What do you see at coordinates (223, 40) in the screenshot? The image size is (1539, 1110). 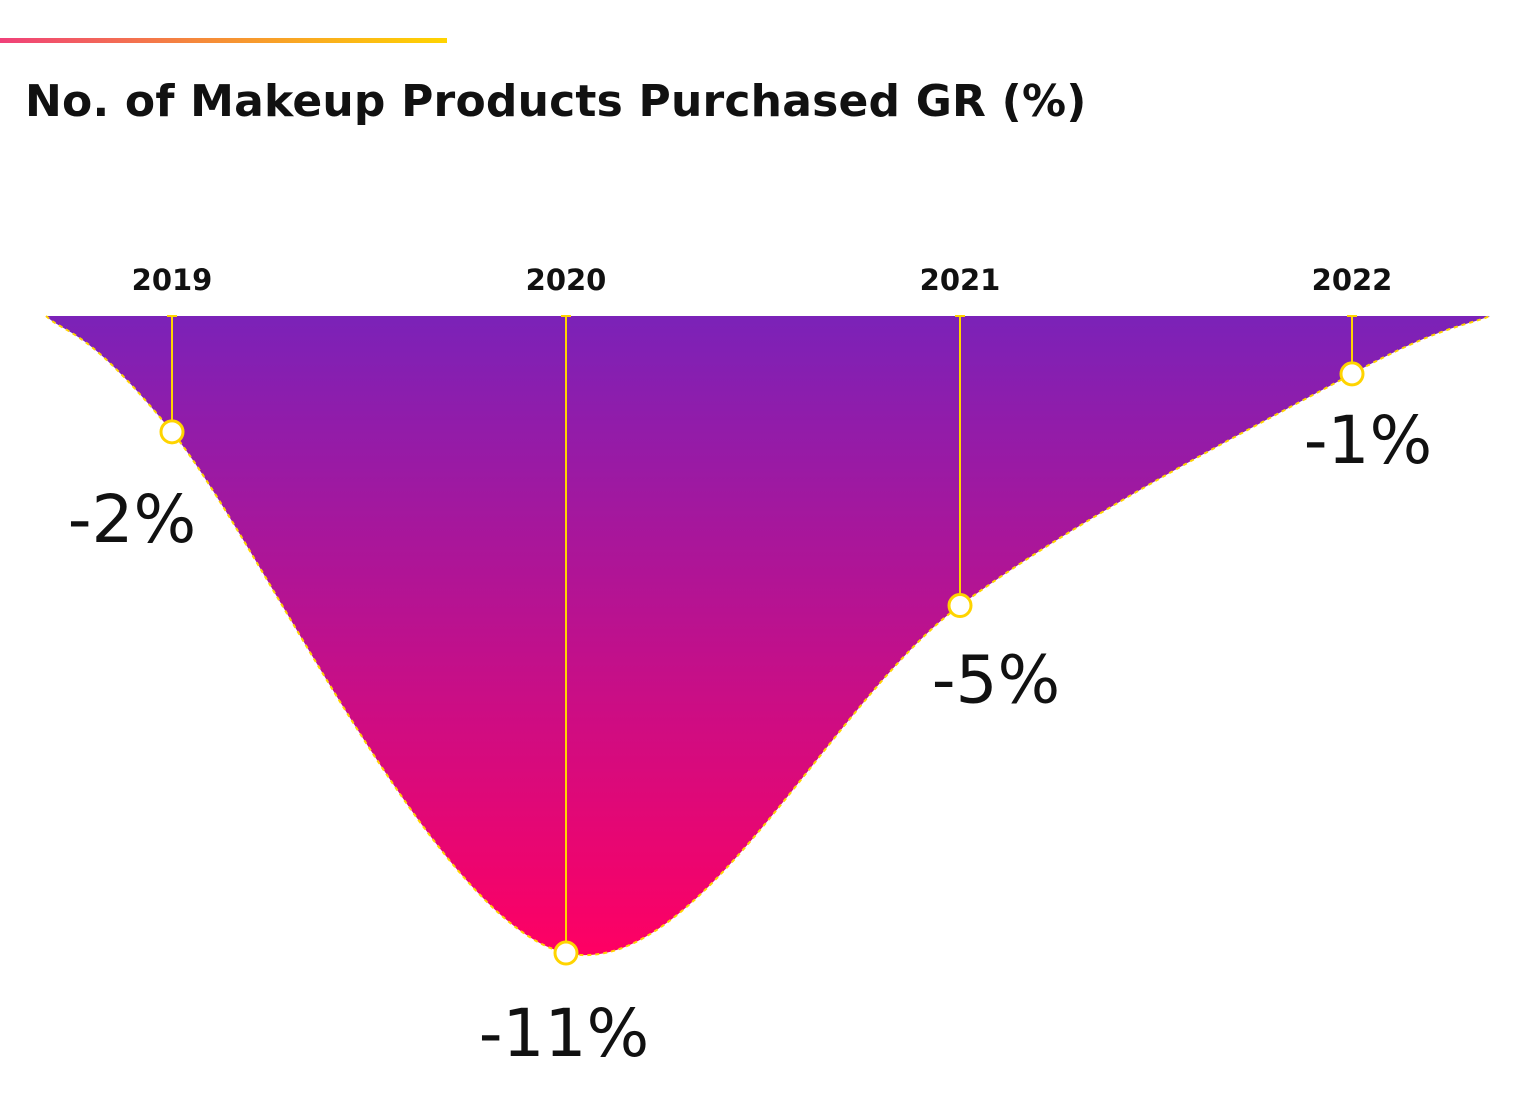 I see `title-accent-bar` at bounding box center [223, 40].